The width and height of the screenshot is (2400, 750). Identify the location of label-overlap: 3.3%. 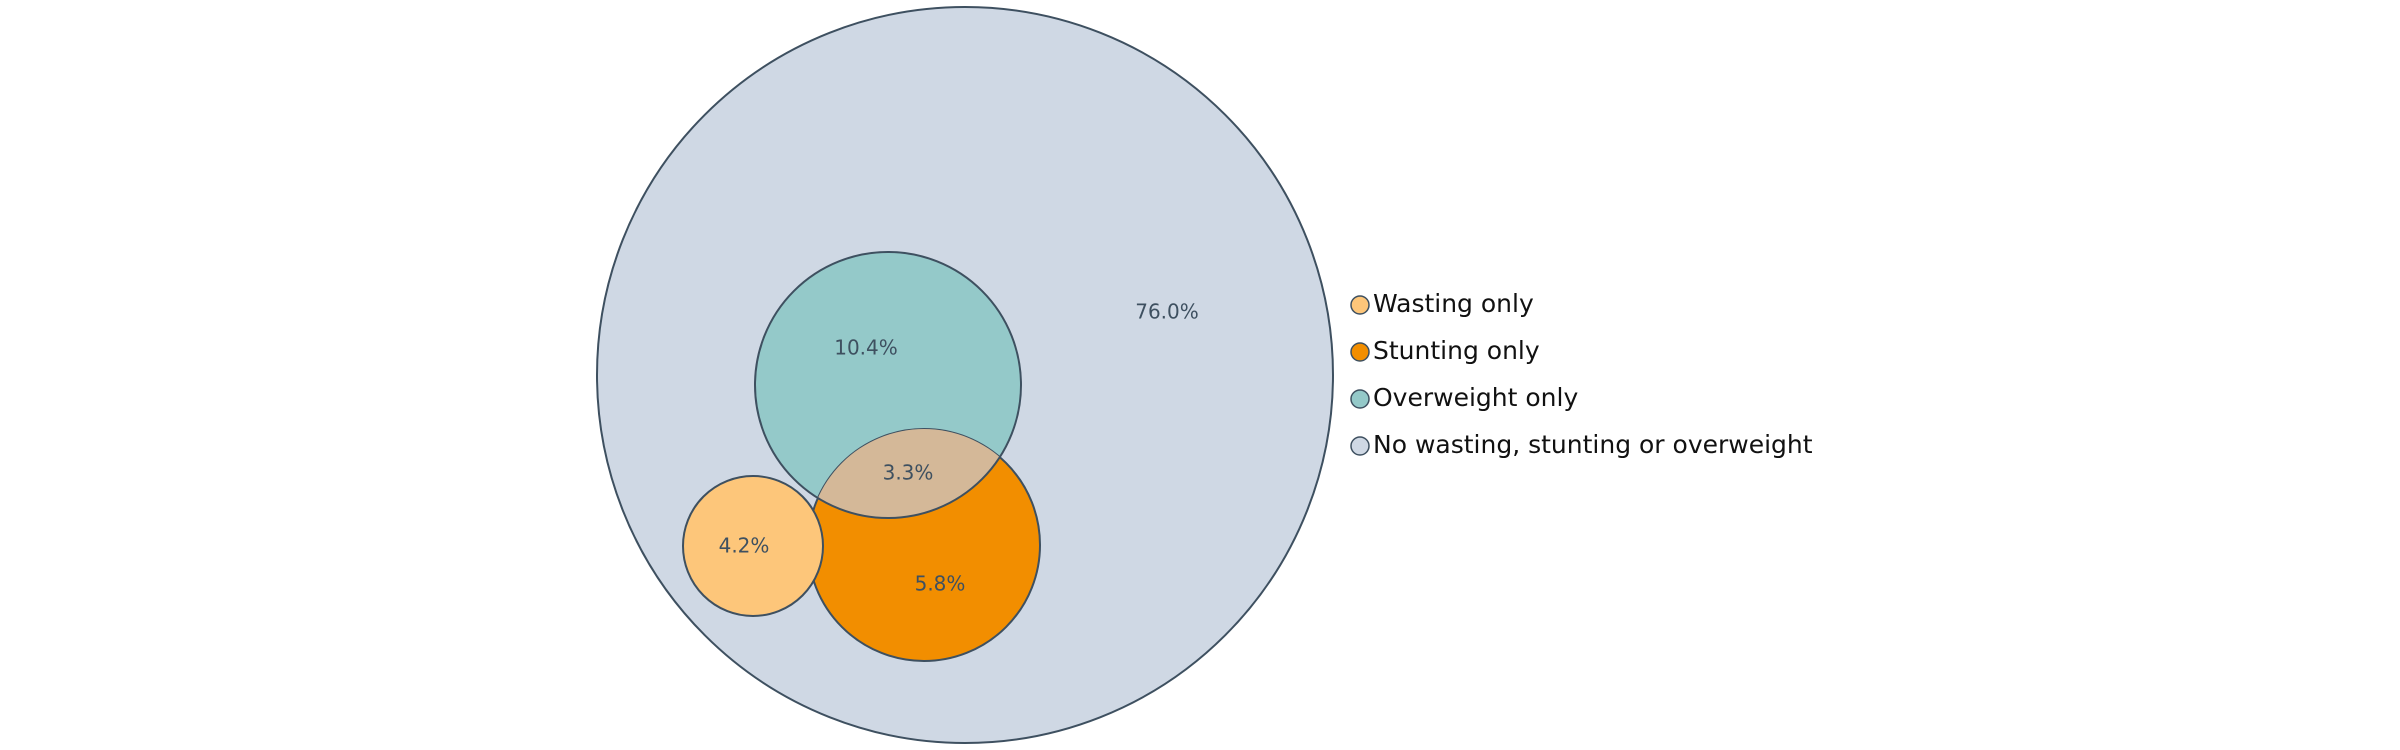
(908, 473).